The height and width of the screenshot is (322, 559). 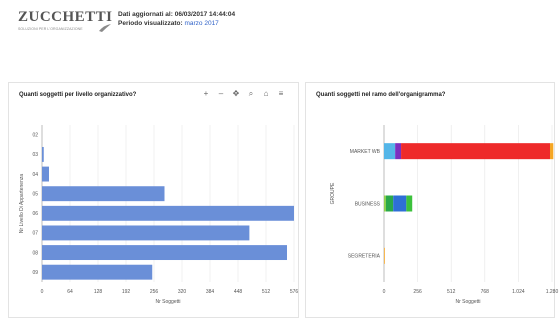 What do you see at coordinates (35, 155) in the screenshot?
I see `y-tick-label: 03` at bounding box center [35, 155].